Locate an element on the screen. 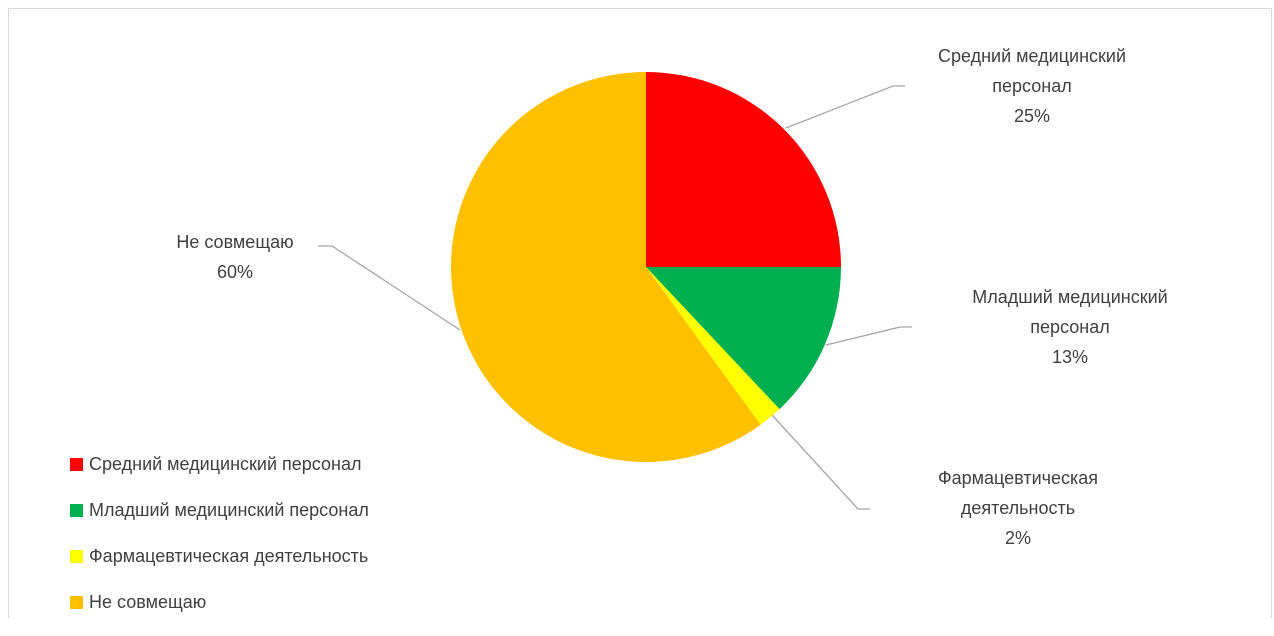  data-label-3: Фармацевтическая деятельность 2% is located at coordinates (1018, 508).